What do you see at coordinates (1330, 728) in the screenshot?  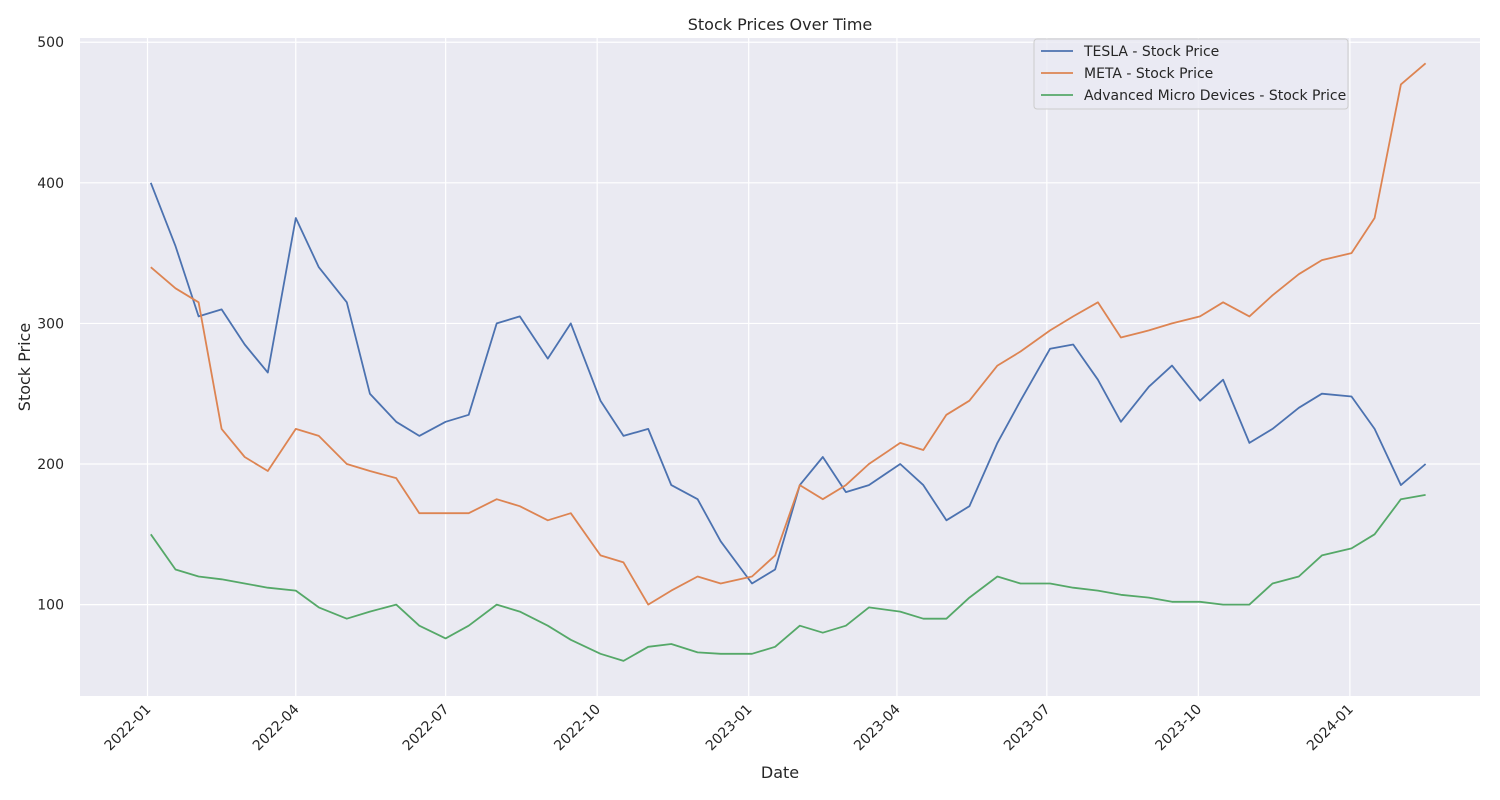 I see `x-tick-label: 2024-01` at bounding box center [1330, 728].